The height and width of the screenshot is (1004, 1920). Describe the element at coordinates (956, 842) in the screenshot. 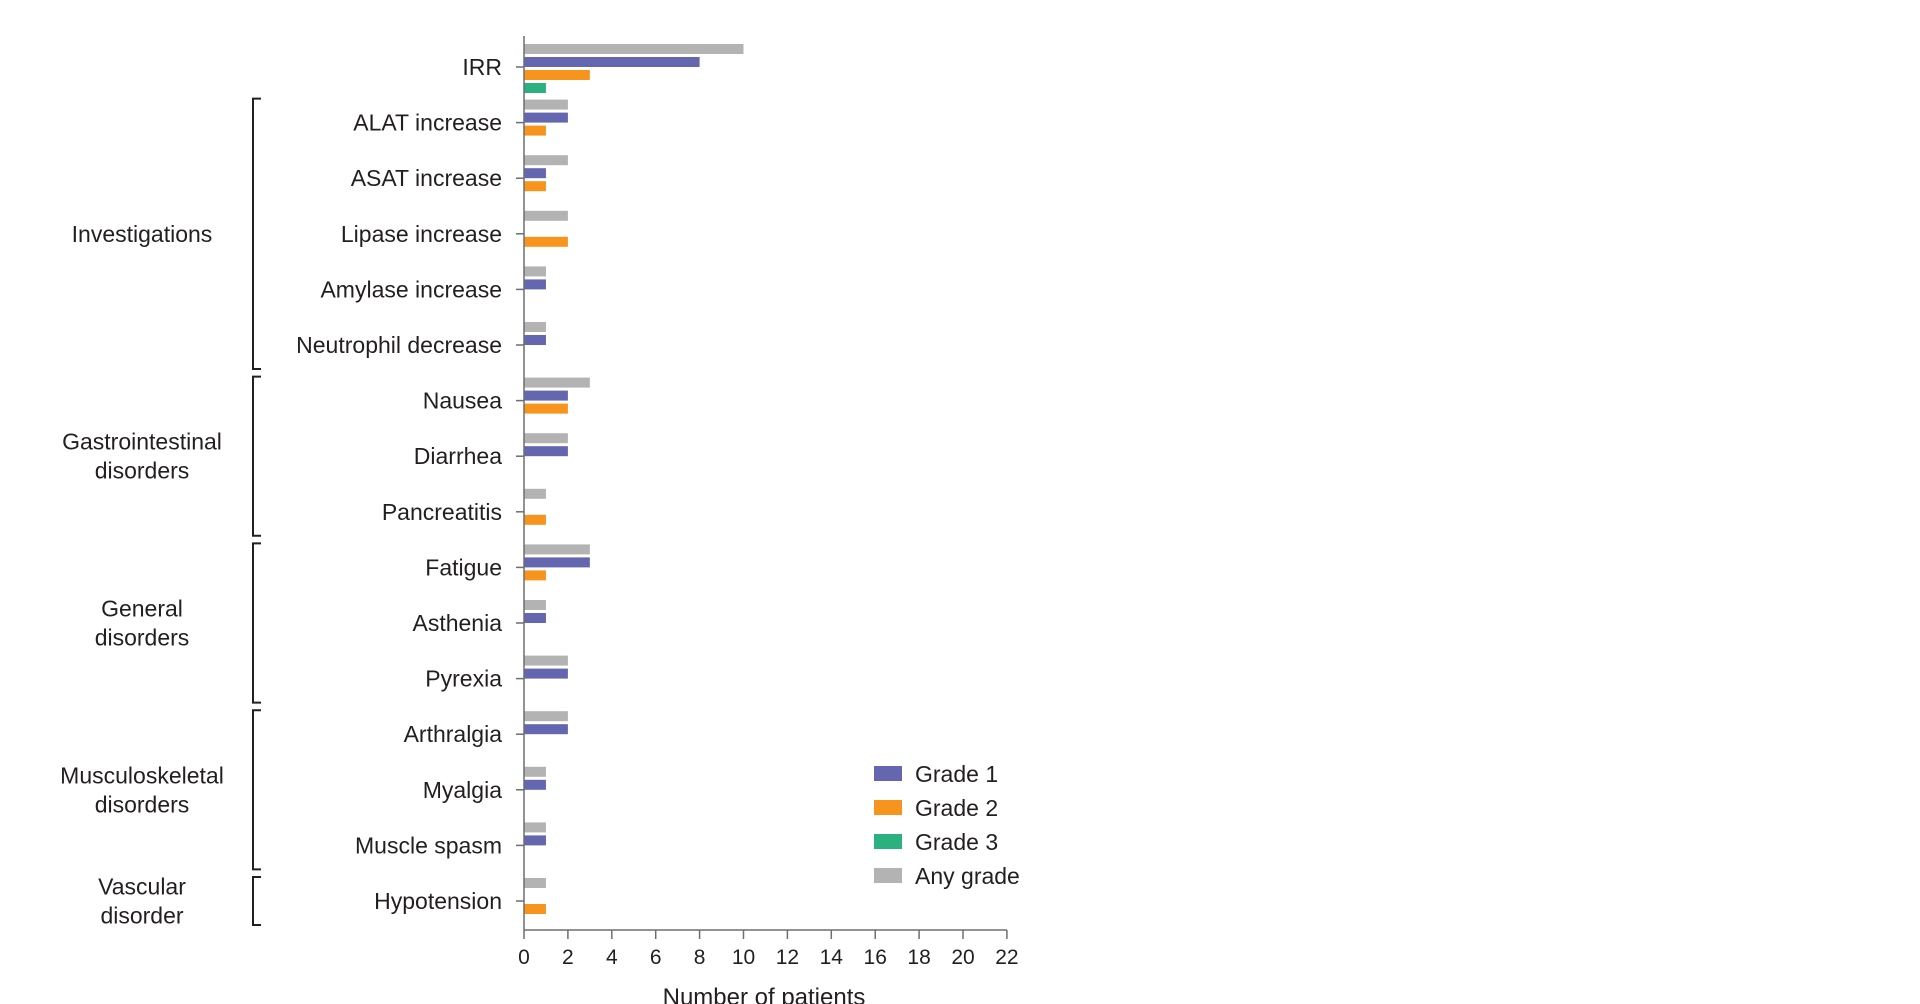

I see `legend-label-grade-3: Grade 3` at that location.